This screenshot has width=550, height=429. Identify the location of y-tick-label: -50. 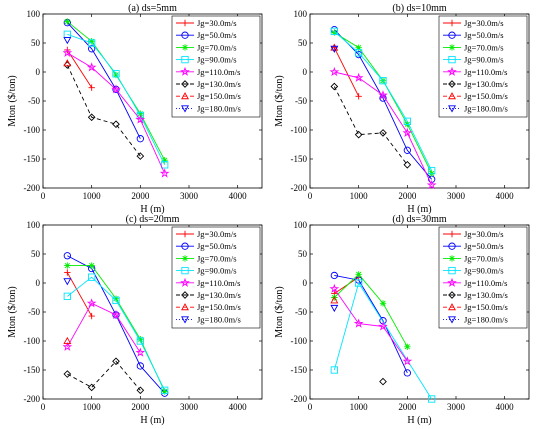
(34, 101).